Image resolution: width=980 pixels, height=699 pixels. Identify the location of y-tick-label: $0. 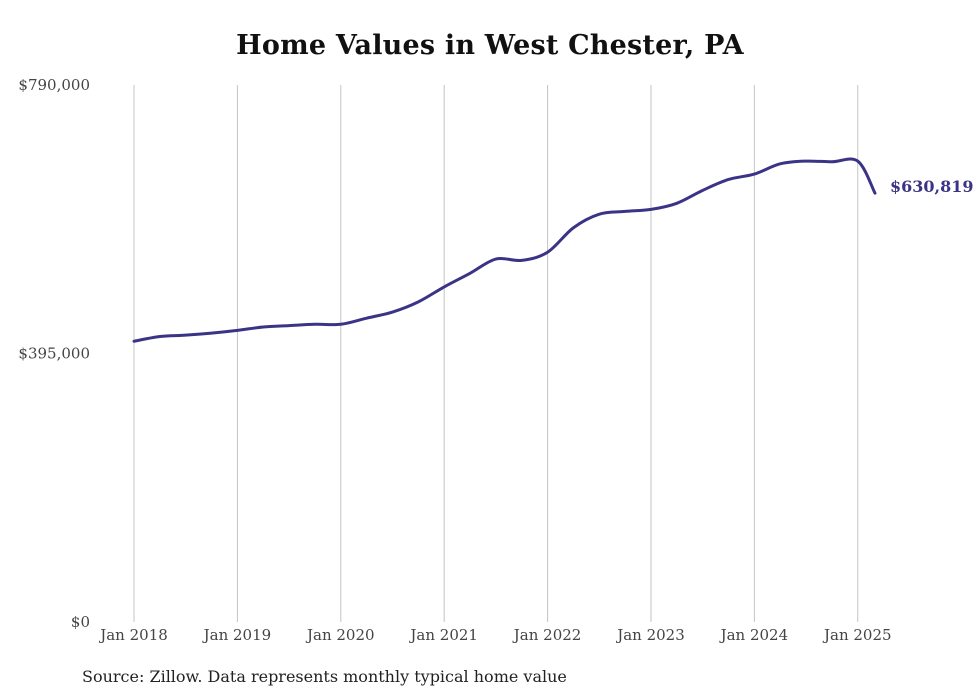
(80, 622).